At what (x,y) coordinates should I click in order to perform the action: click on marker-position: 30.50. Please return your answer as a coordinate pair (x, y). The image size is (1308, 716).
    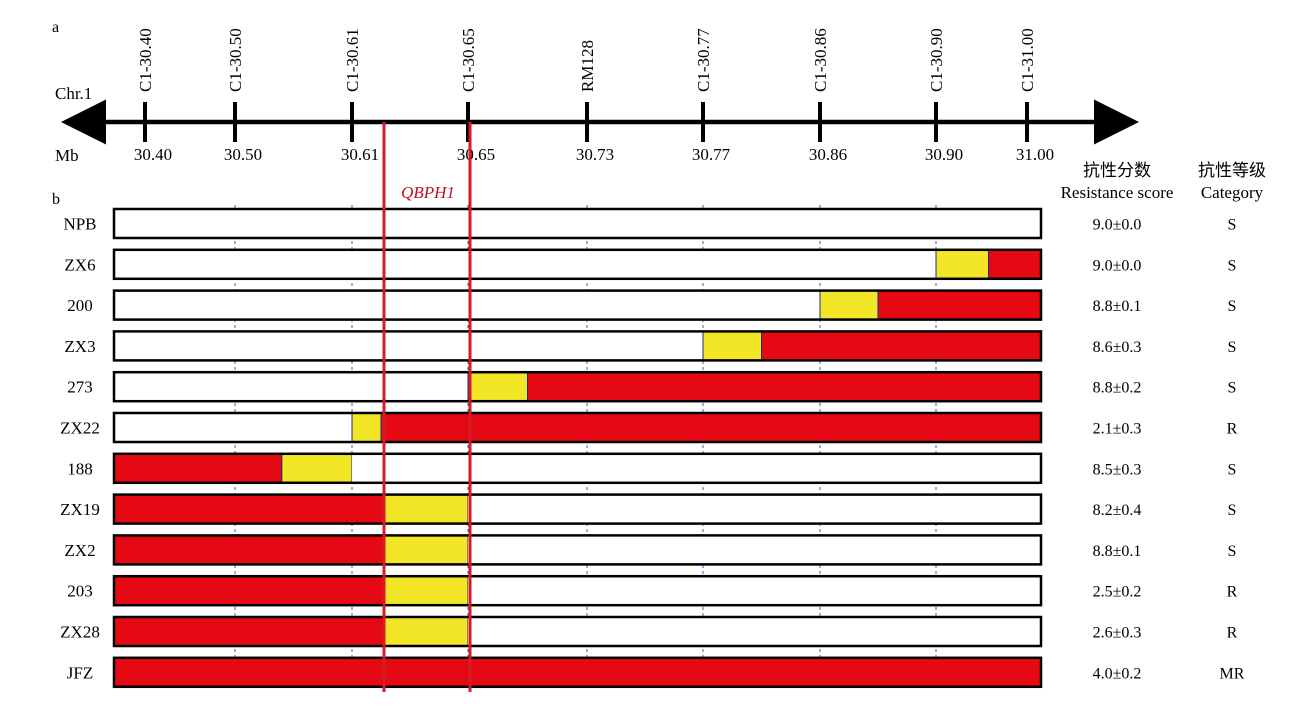
    Looking at the image, I should click on (243, 154).